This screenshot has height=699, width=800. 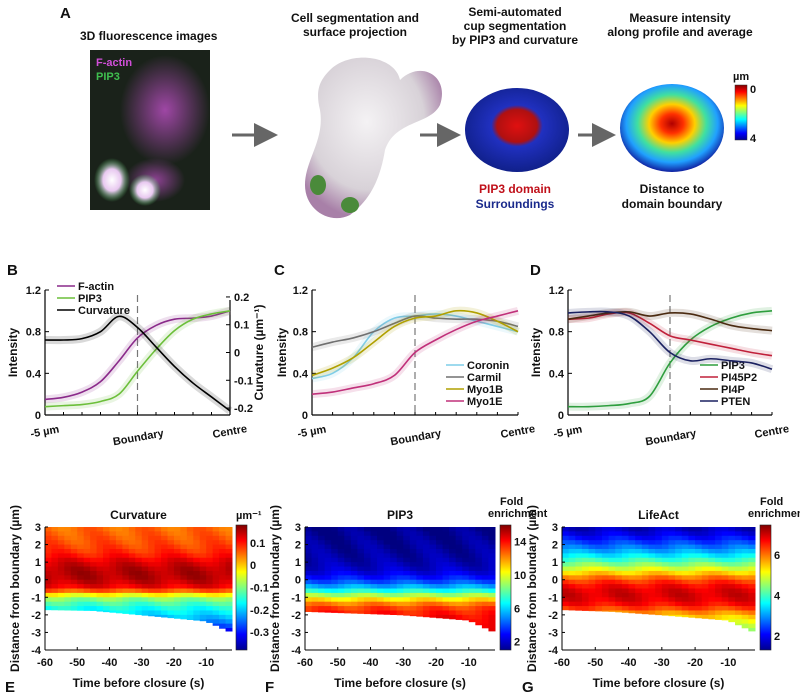 What do you see at coordinates (298, 563) in the screenshot?
I see `y-tick-label: 1` at bounding box center [298, 563].